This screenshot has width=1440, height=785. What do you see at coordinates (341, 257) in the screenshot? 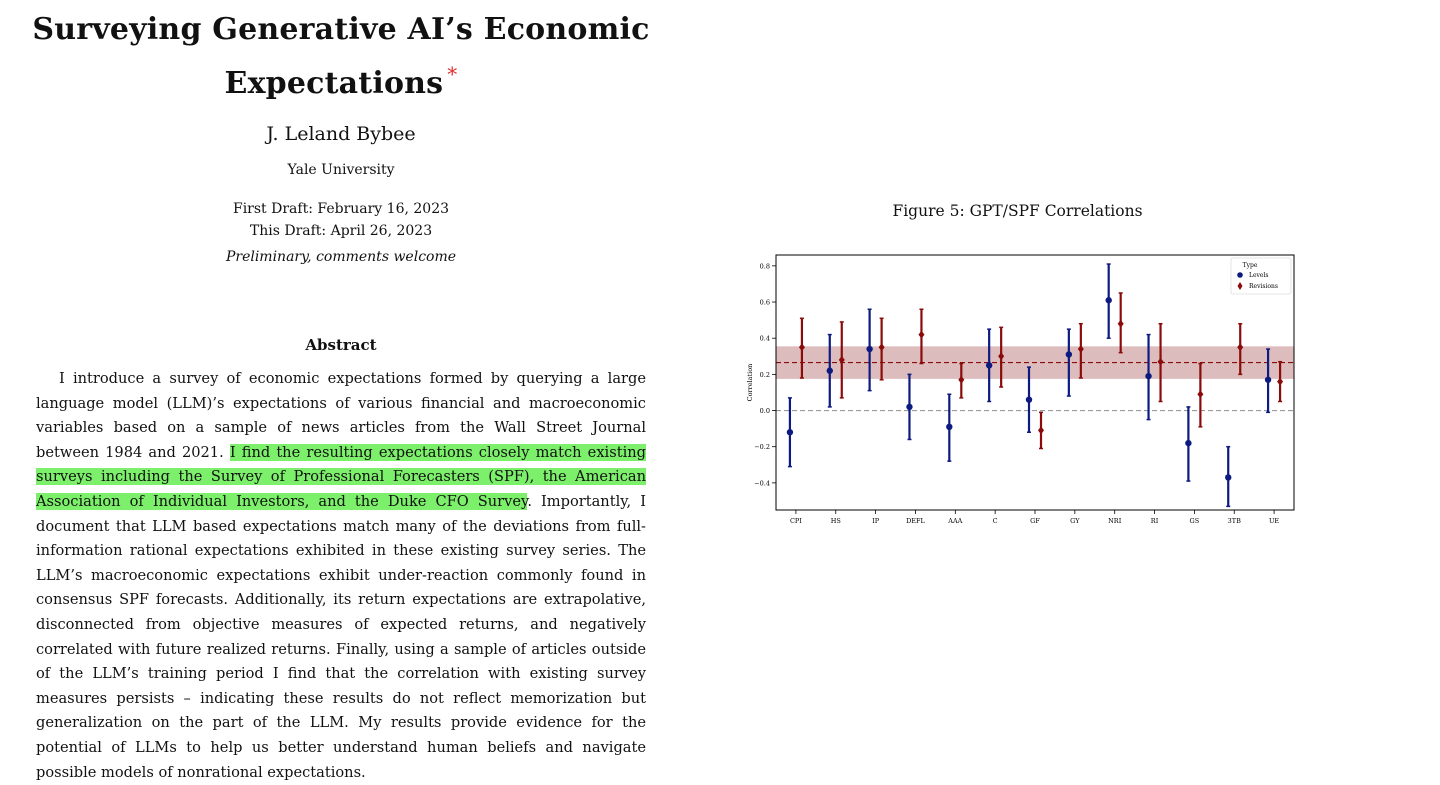
I see `preliminary-note: Preliminary, comments welcome` at bounding box center [341, 257].